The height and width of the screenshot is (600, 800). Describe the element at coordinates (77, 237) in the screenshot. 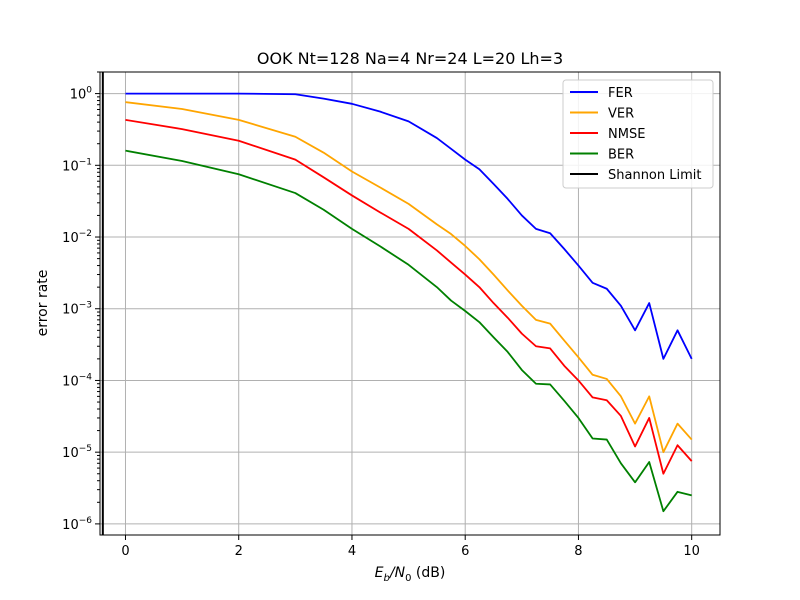

I see `y-tick-label: 10⁻²` at that location.